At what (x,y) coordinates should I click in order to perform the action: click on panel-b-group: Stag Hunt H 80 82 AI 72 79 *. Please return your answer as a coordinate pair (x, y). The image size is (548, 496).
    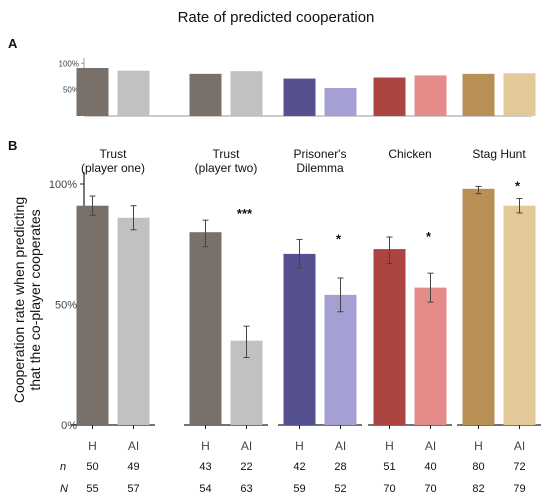
    Looking at the image, I should click on (499, 321).